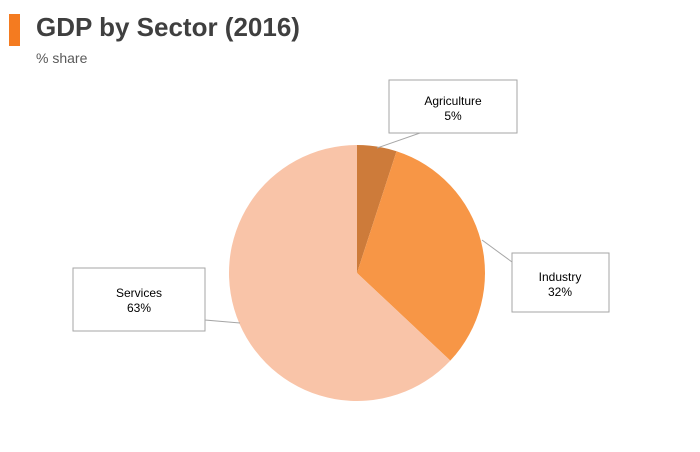  I want to click on slice-value-industry: 32%, so click(560, 292).